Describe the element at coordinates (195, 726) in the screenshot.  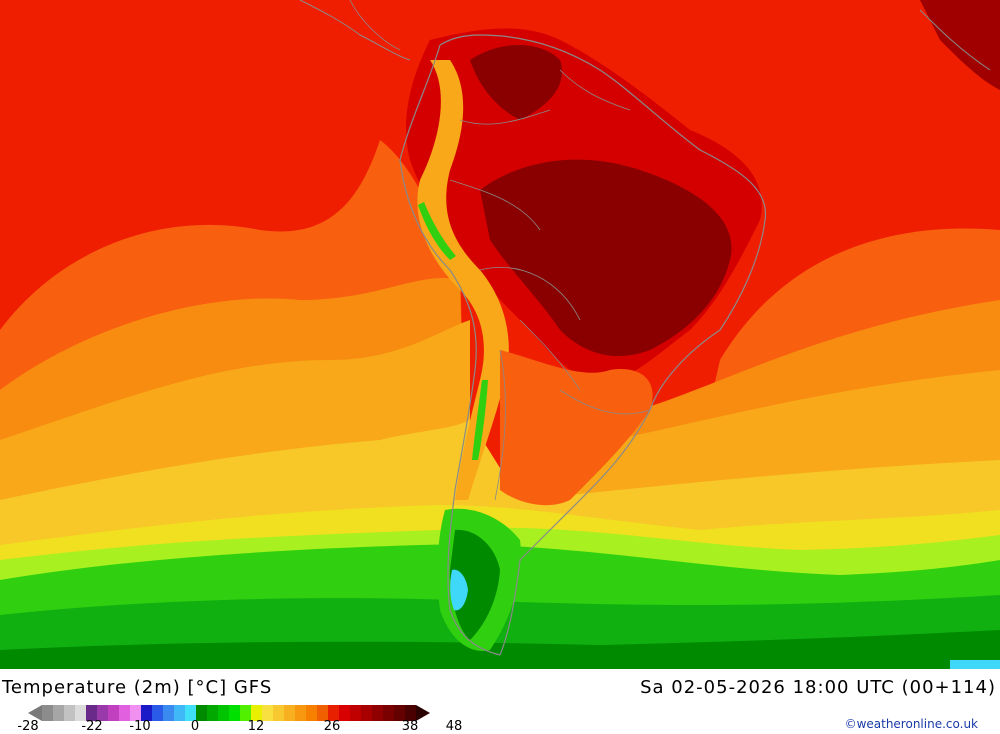
I see `legend-tick-label: 0` at that location.